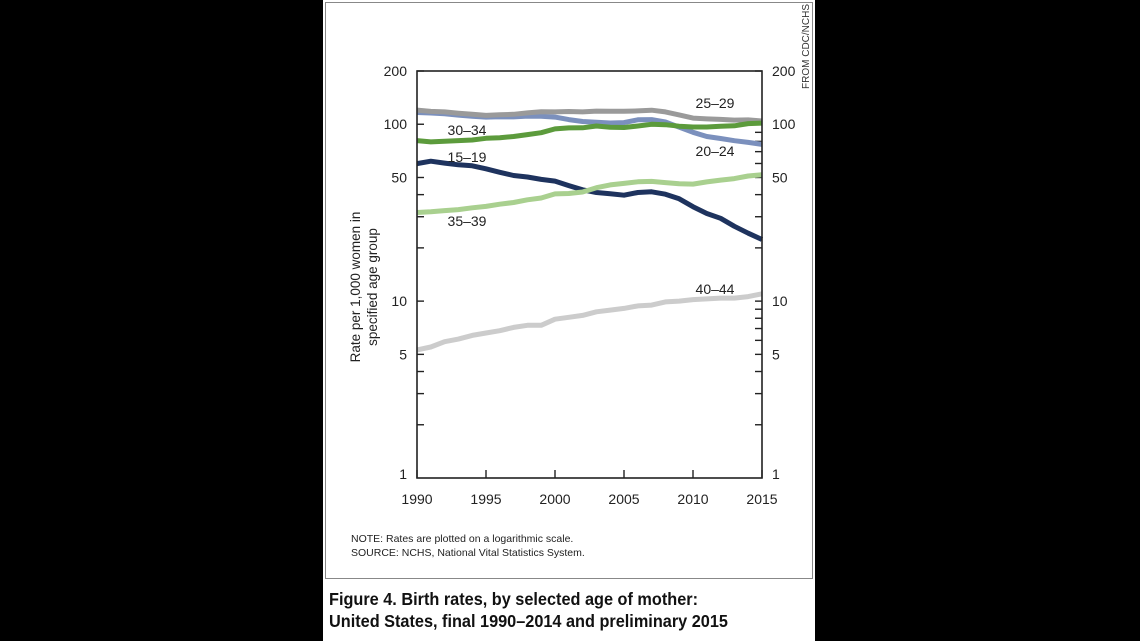  Describe the element at coordinates (761, 499) in the screenshot. I see `x-tick-label: 2015` at that location.